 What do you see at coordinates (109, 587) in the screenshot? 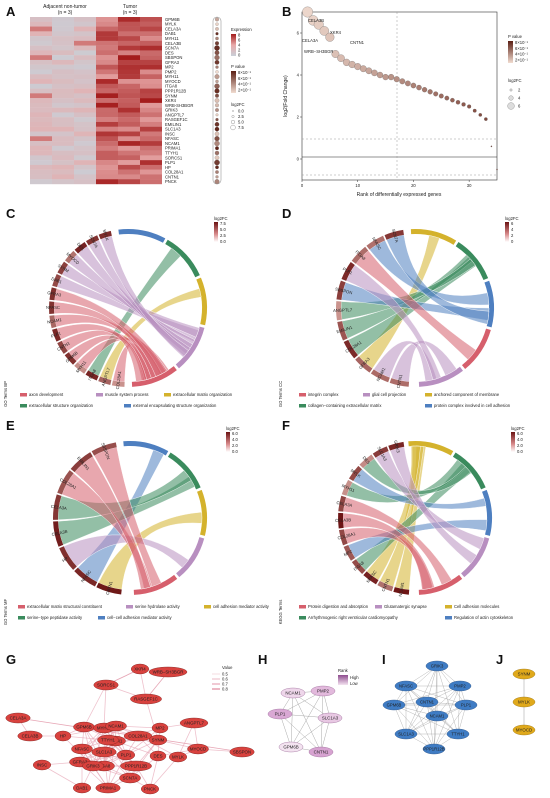
I see `gene-label: CNTN1` at bounding box center [109, 587].